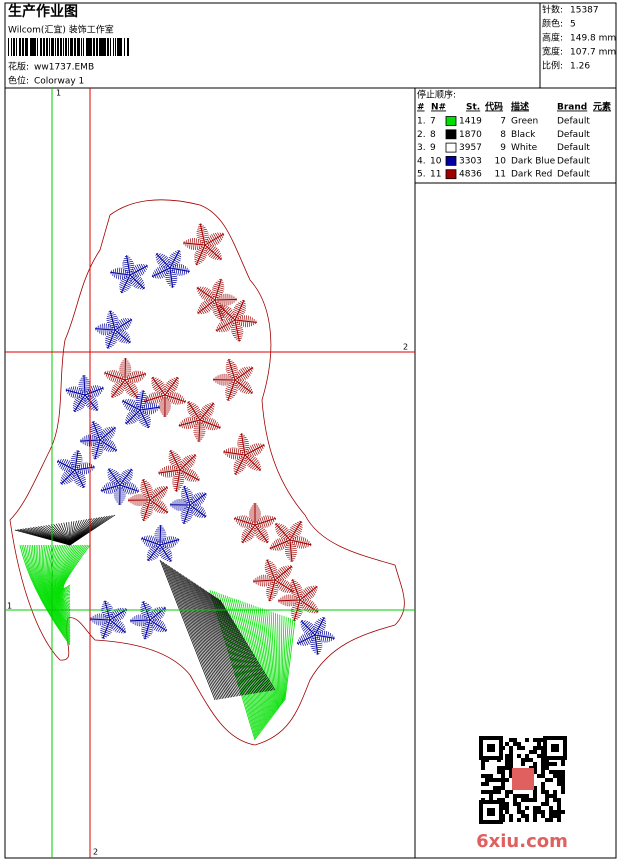 The width and height of the screenshot is (620, 860). I want to click on studio: Wilcom(汇宜) 装饰工作室, so click(61, 30).